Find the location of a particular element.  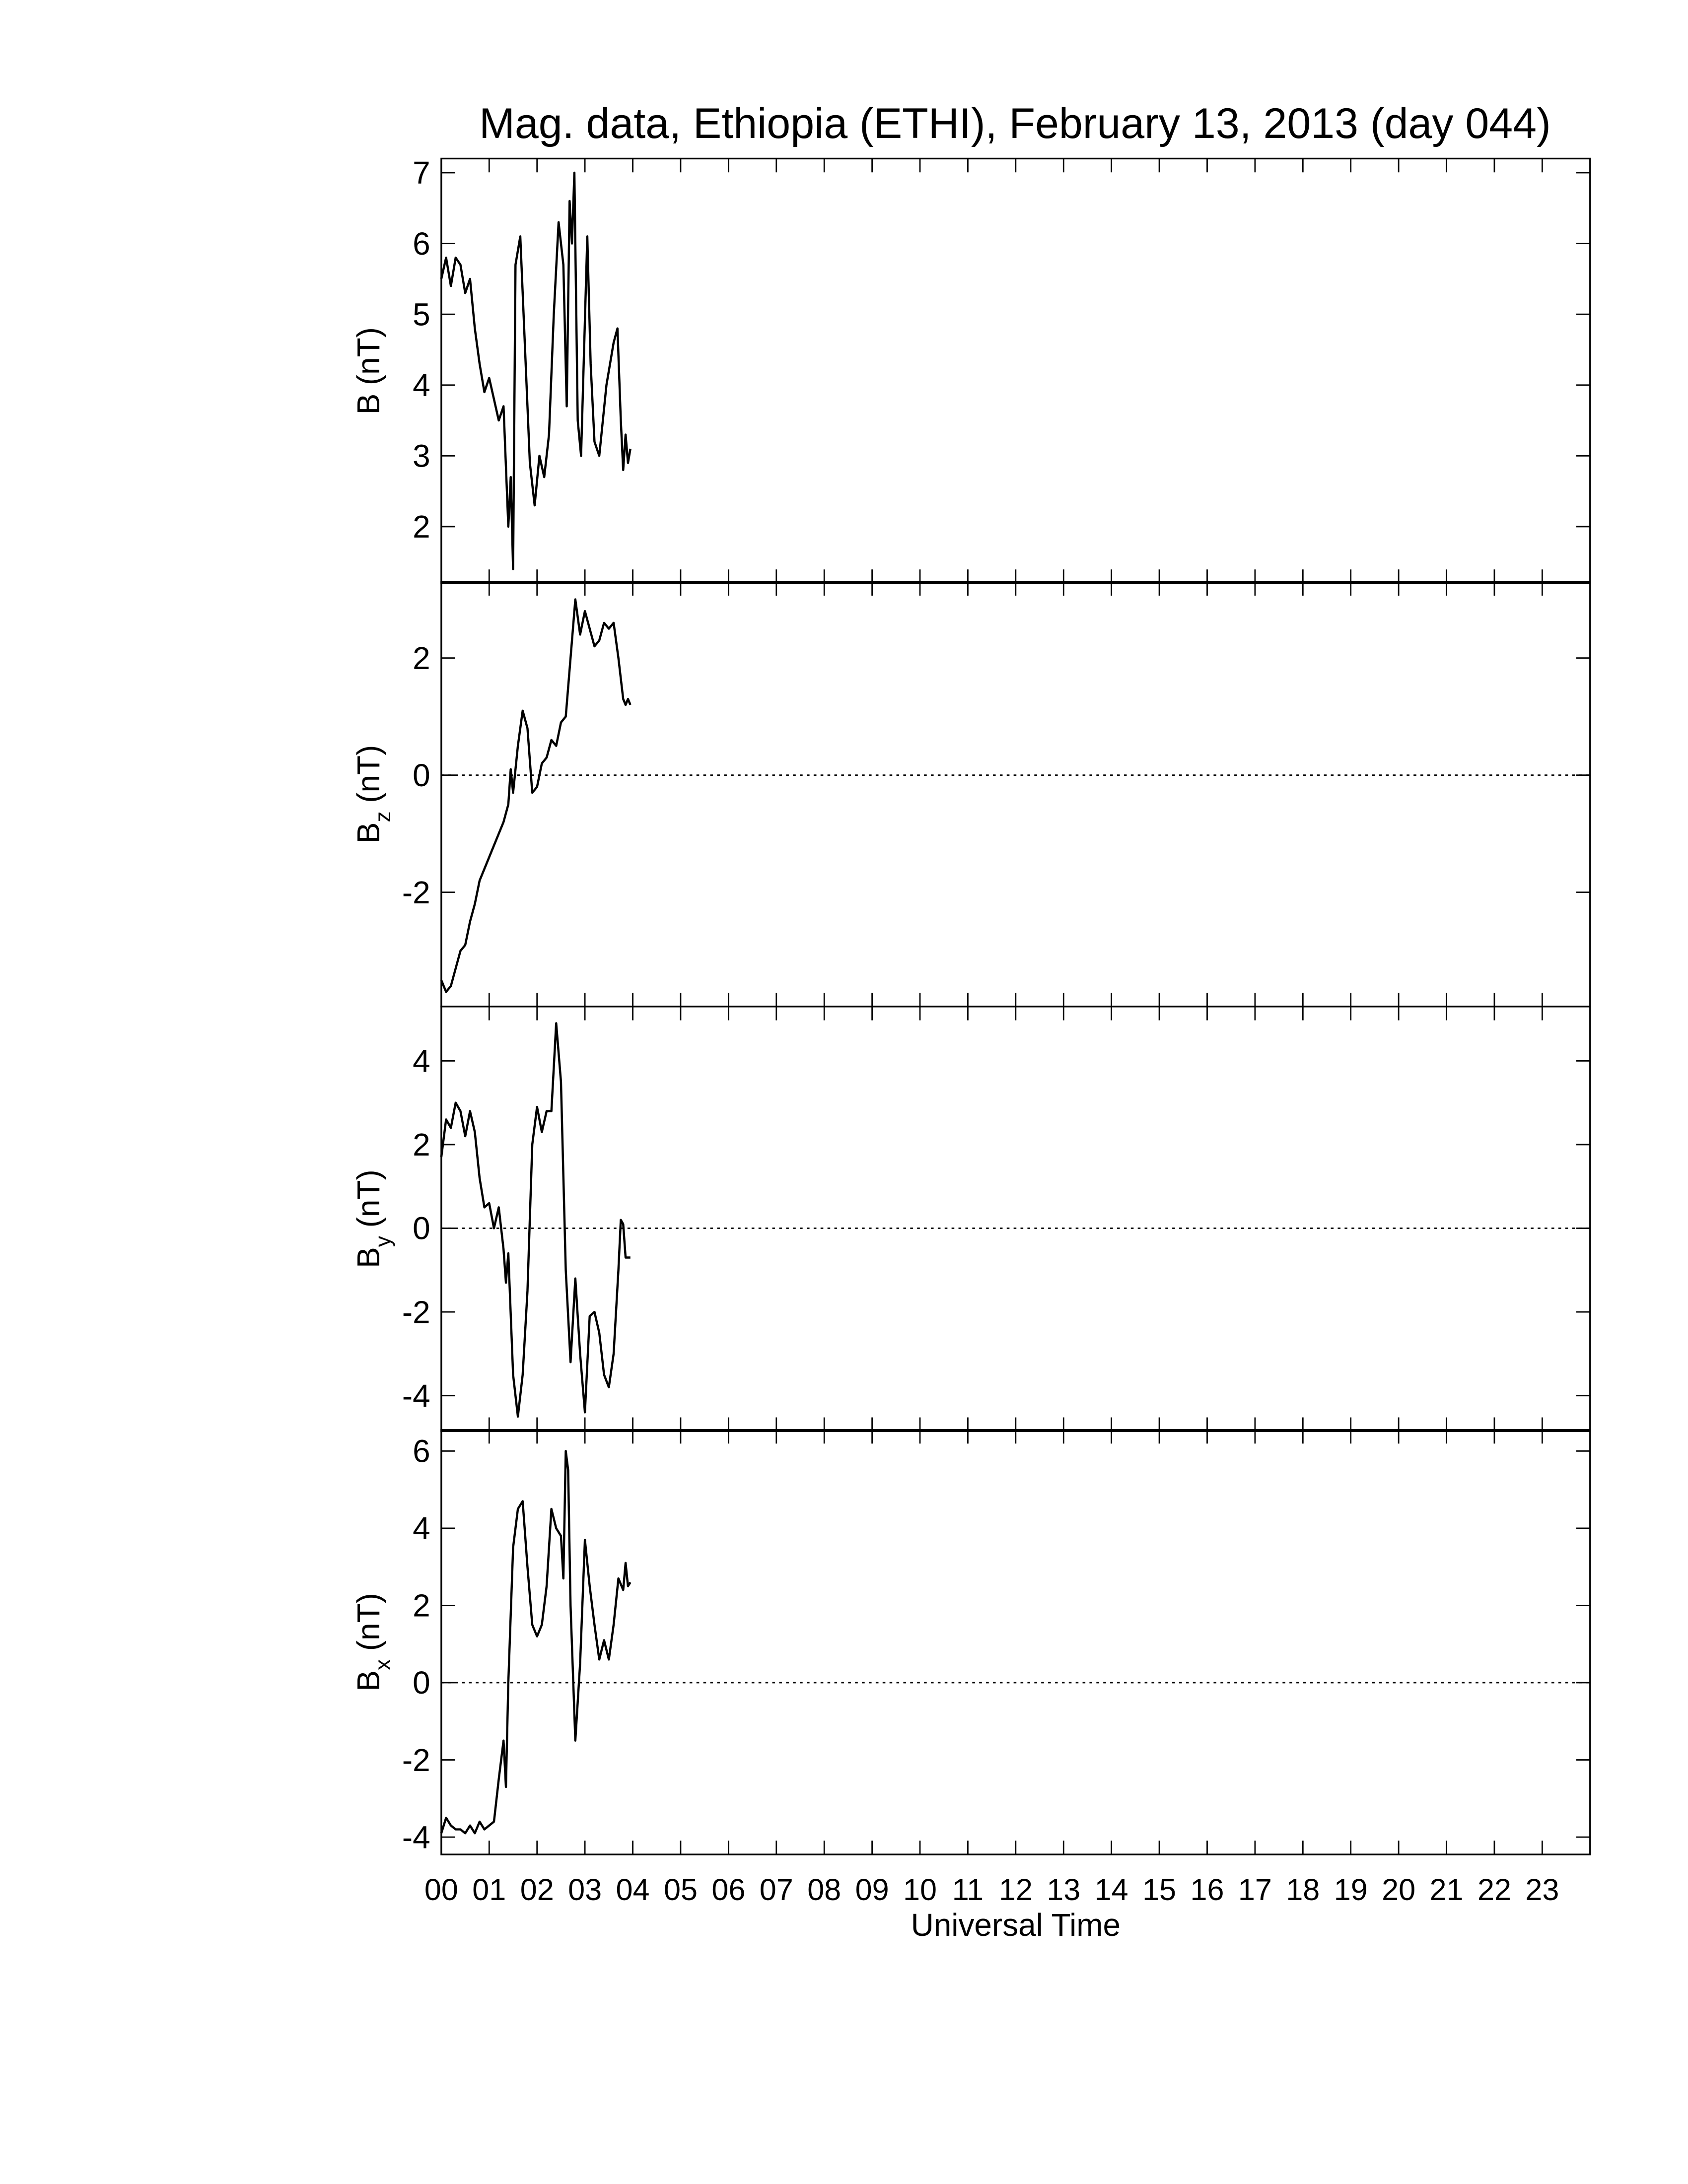

x-tick-label: 11 is located at coordinates (968, 1890).